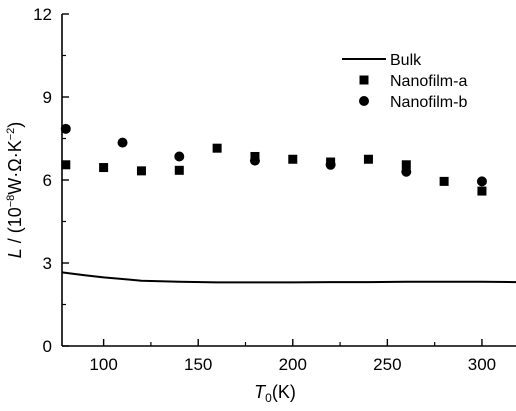 This screenshot has height=411, width=516. What do you see at coordinates (293, 364) in the screenshot?
I see `x-tick-label: 200` at bounding box center [293, 364].